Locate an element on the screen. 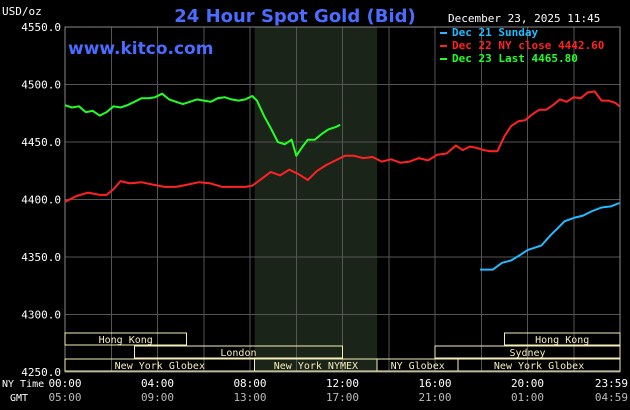  session-label: NY Globex is located at coordinates (418, 366).